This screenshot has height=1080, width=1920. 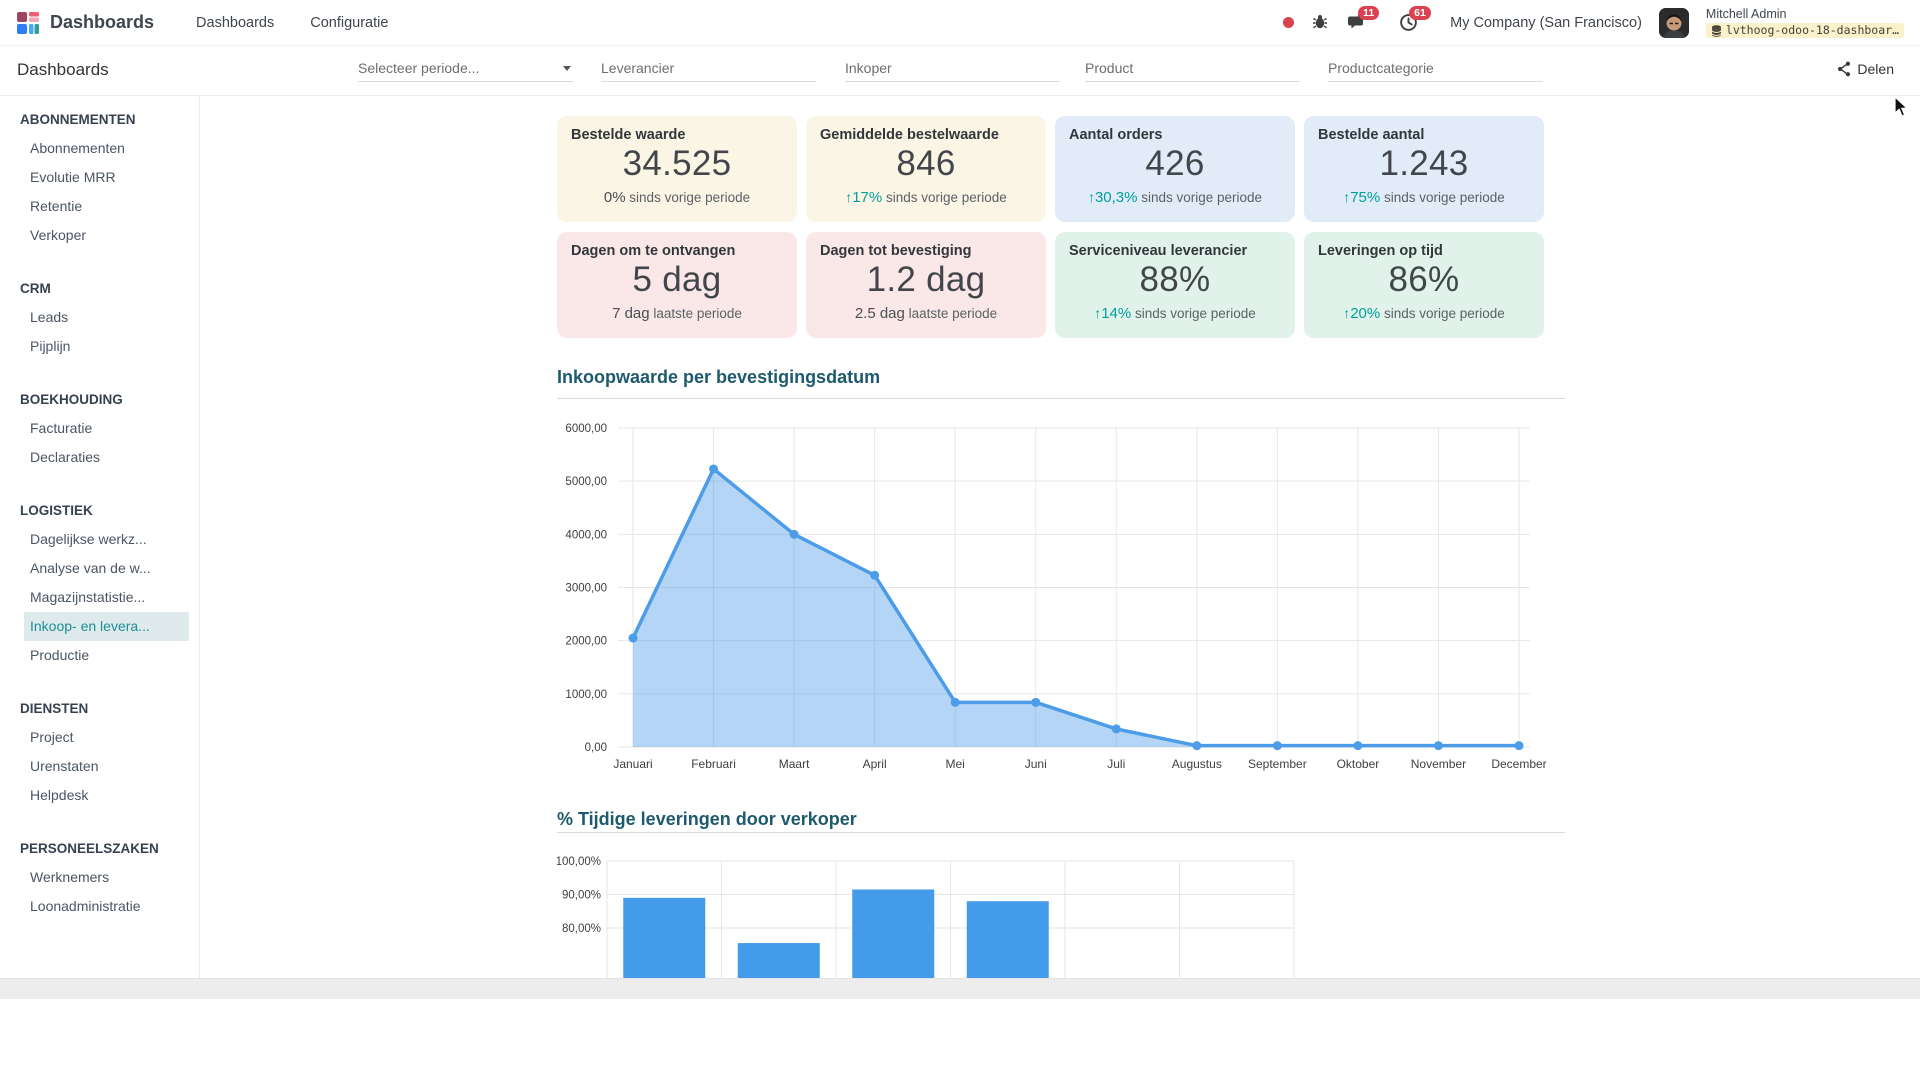 I want to click on kpi-title: Bestelde aantal, so click(x=1371, y=135).